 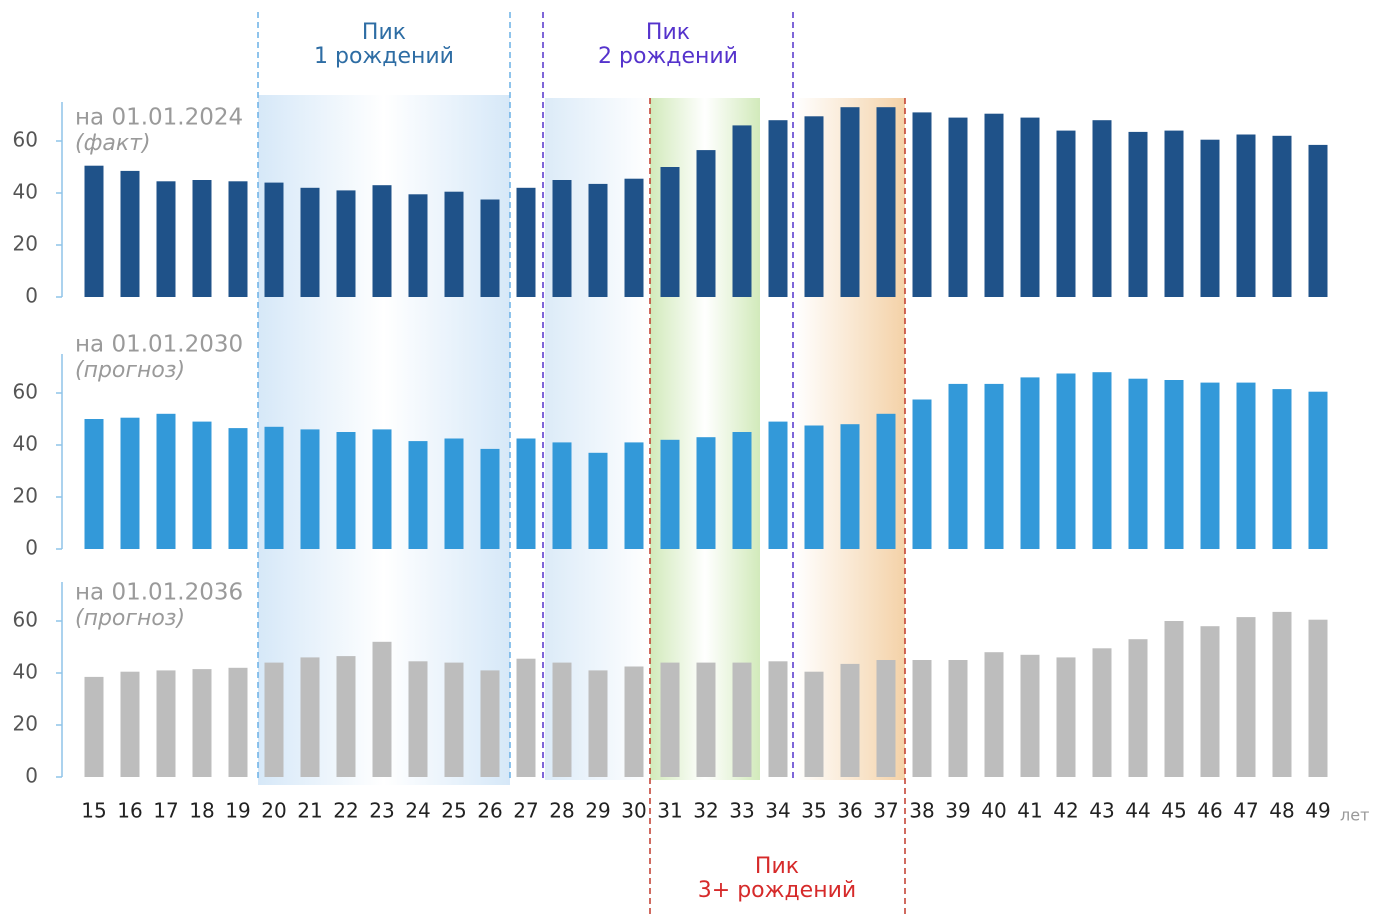 What do you see at coordinates (417, 811) in the screenshot?
I see `x-tick-label: 24` at bounding box center [417, 811].